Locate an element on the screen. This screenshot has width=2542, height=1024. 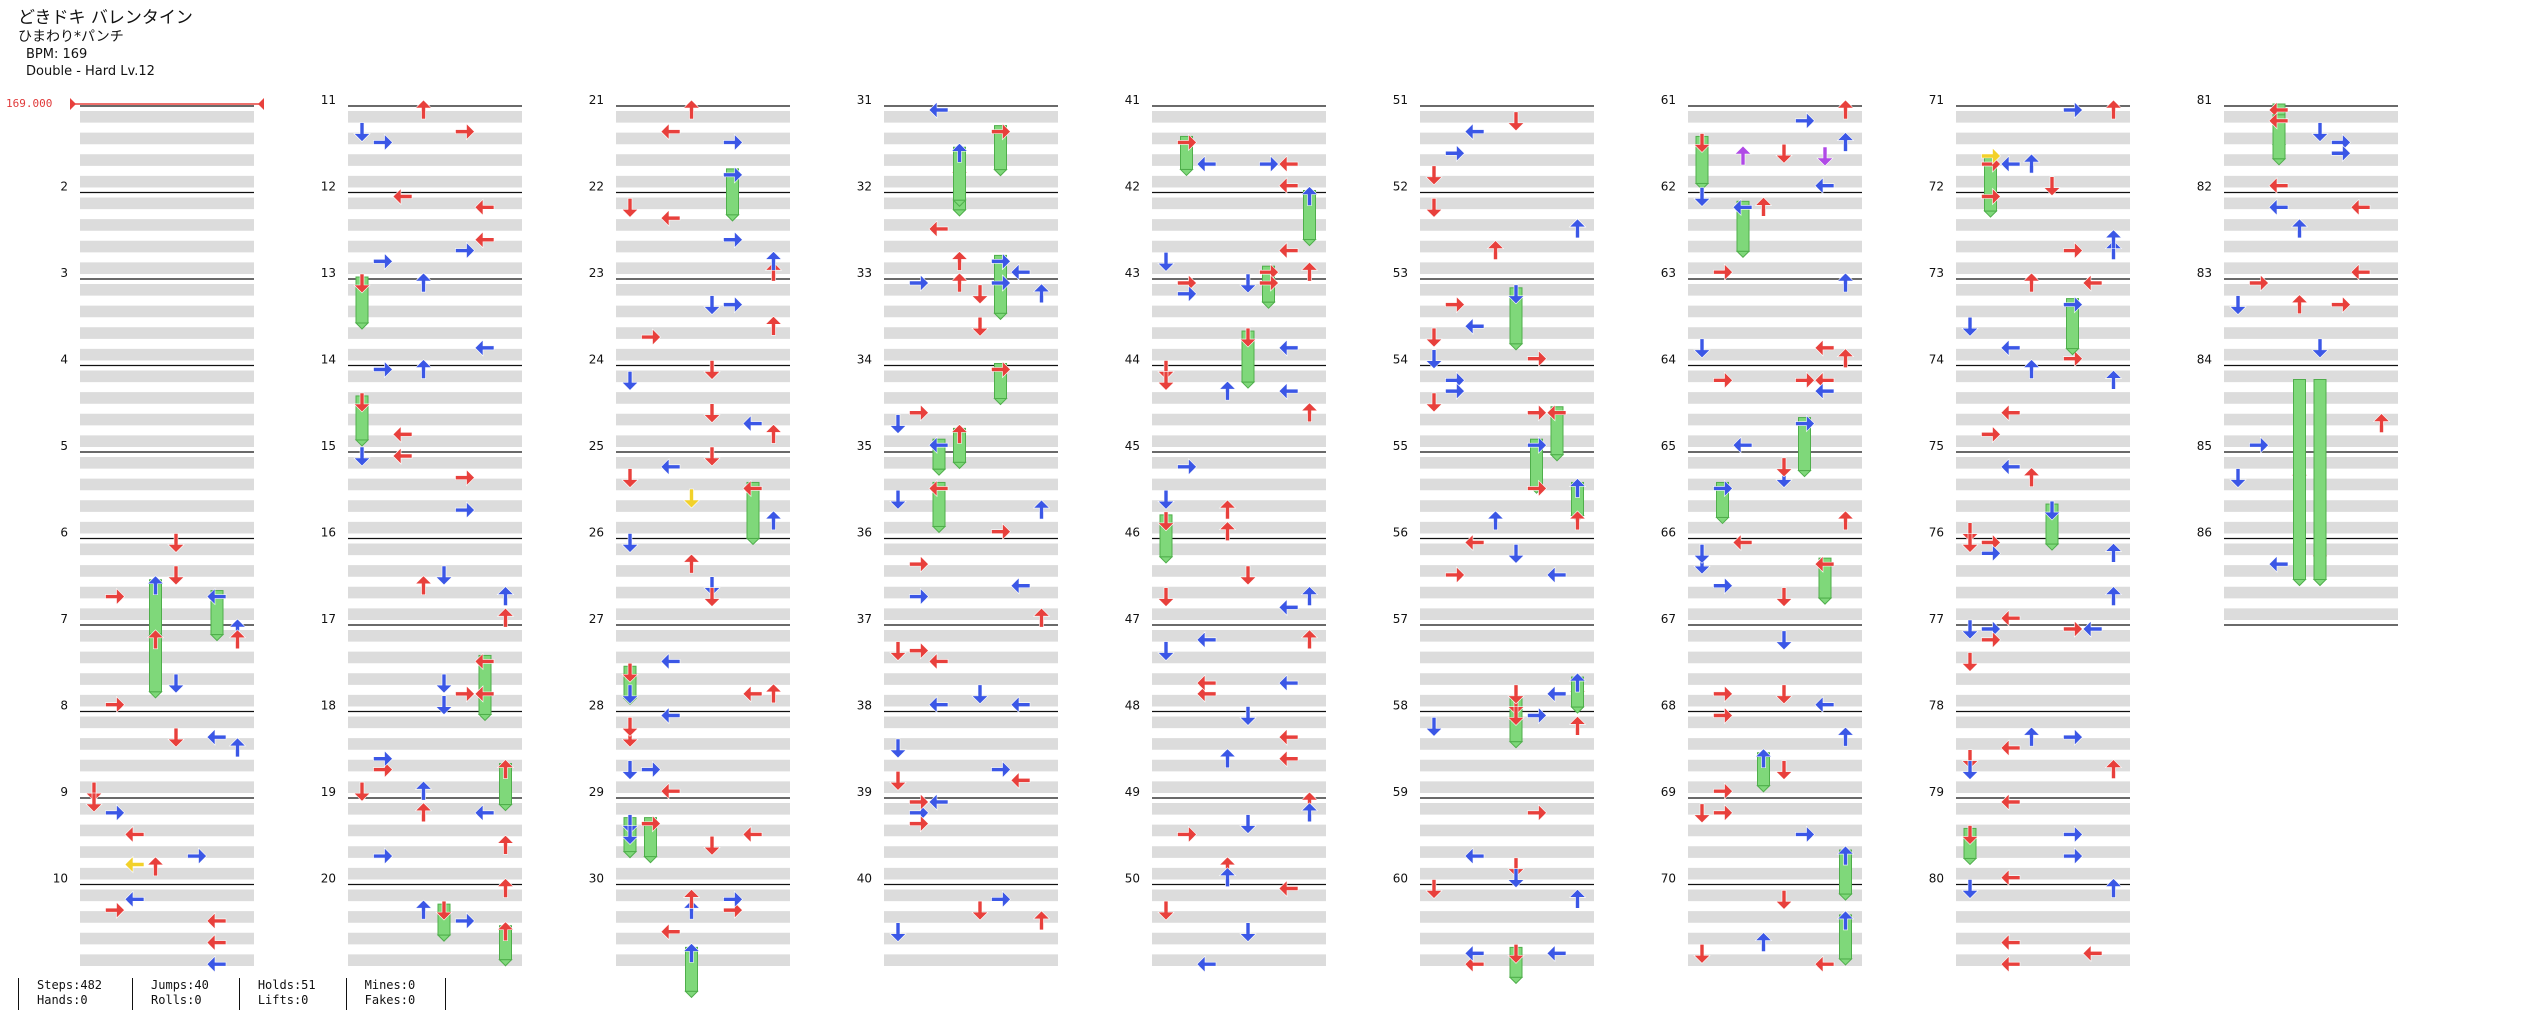
measure-number: 11 is located at coordinates (328, 100).